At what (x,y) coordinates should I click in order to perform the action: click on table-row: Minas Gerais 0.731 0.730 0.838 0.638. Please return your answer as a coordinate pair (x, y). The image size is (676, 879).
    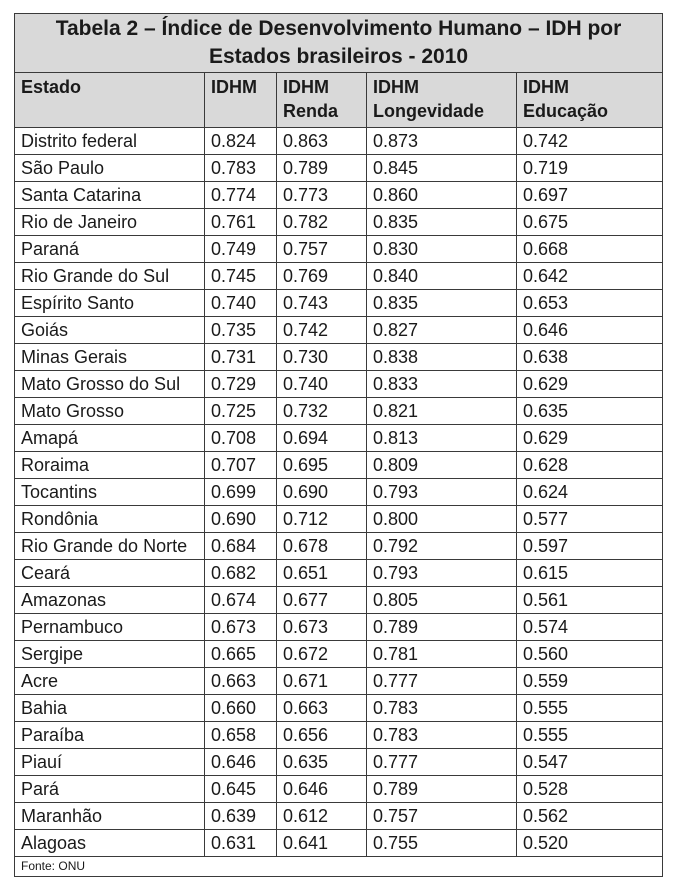
    Looking at the image, I should click on (339, 357).